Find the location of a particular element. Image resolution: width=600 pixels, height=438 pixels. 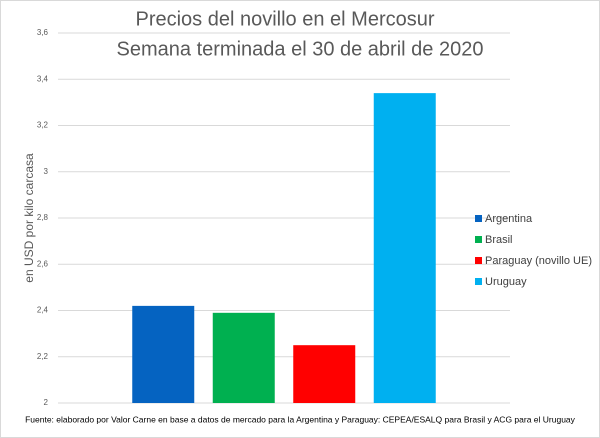

legend-label: Uruguay is located at coordinates (506, 282).